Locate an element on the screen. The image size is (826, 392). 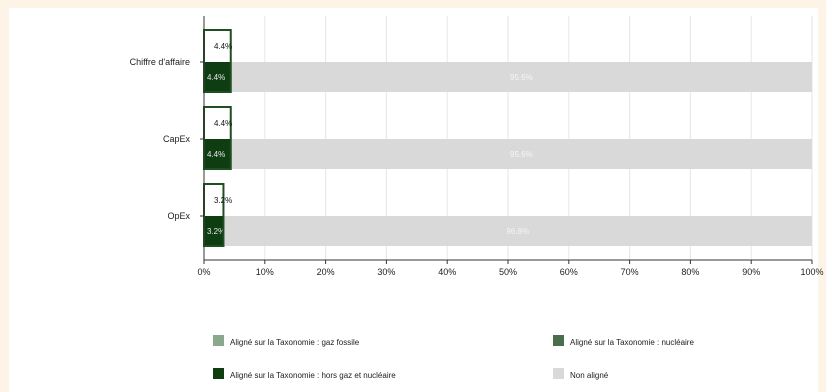
x-tick-label: 20% is located at coordinates (326, 272).